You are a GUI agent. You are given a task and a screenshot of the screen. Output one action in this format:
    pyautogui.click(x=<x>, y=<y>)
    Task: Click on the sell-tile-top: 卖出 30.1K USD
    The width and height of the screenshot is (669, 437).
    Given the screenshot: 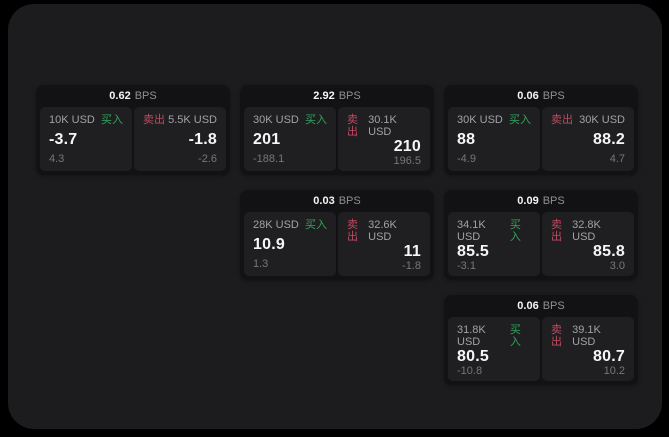 What is the action you would take?
    pyautogui.click(x=384, y=126)
    